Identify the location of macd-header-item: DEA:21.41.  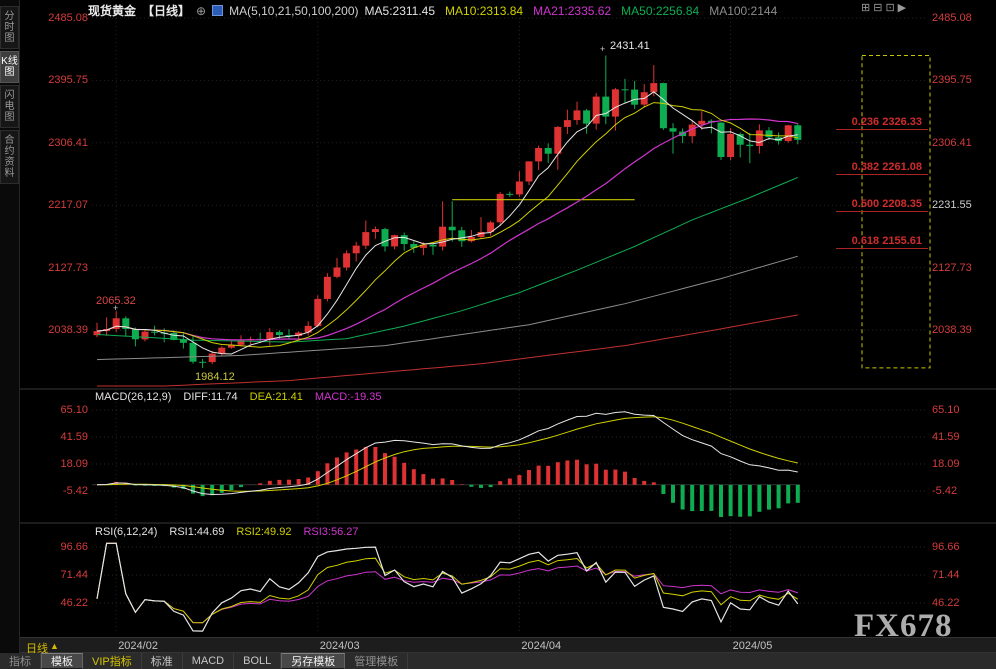
(276, 397).